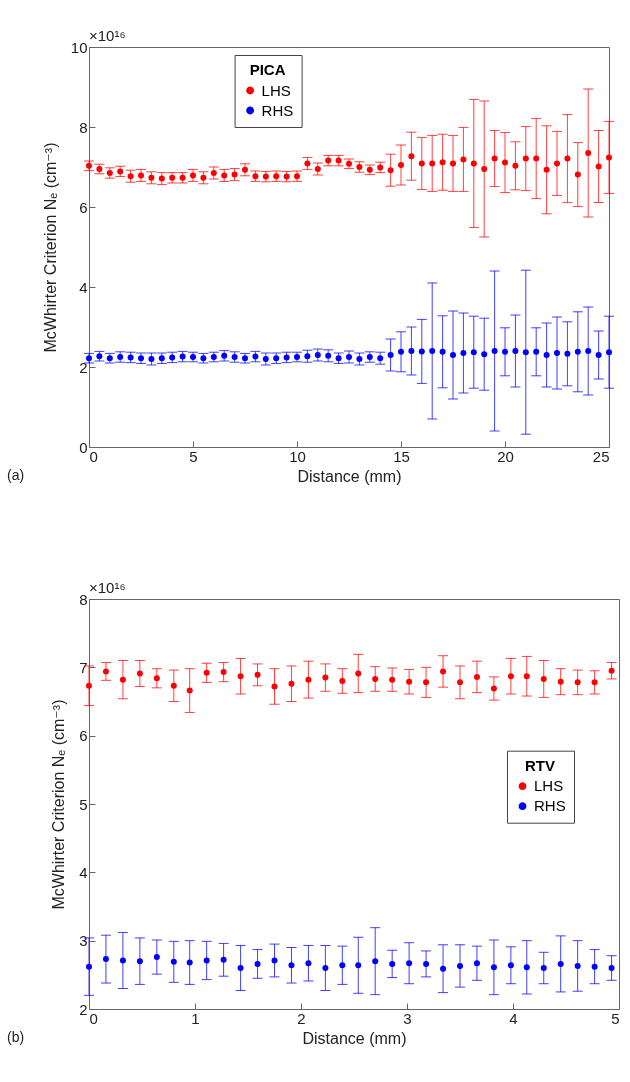  I want to click on x-tick-label: 4, so click(513, 1018).